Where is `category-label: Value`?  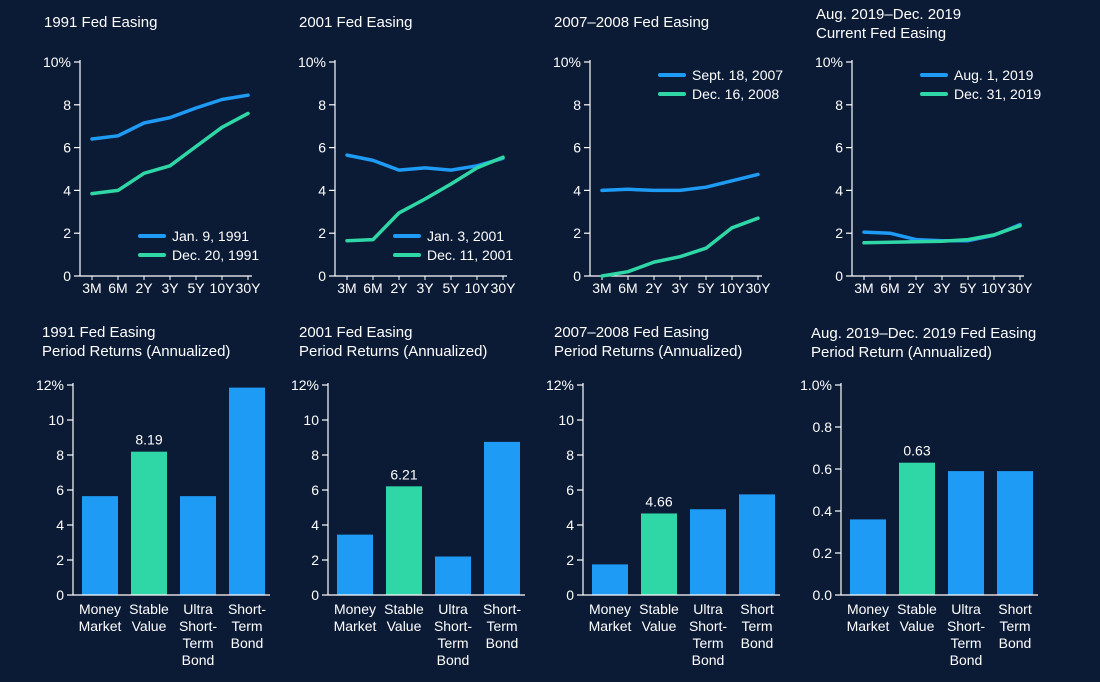 category-label: Value is located at coordinates (659, 626).